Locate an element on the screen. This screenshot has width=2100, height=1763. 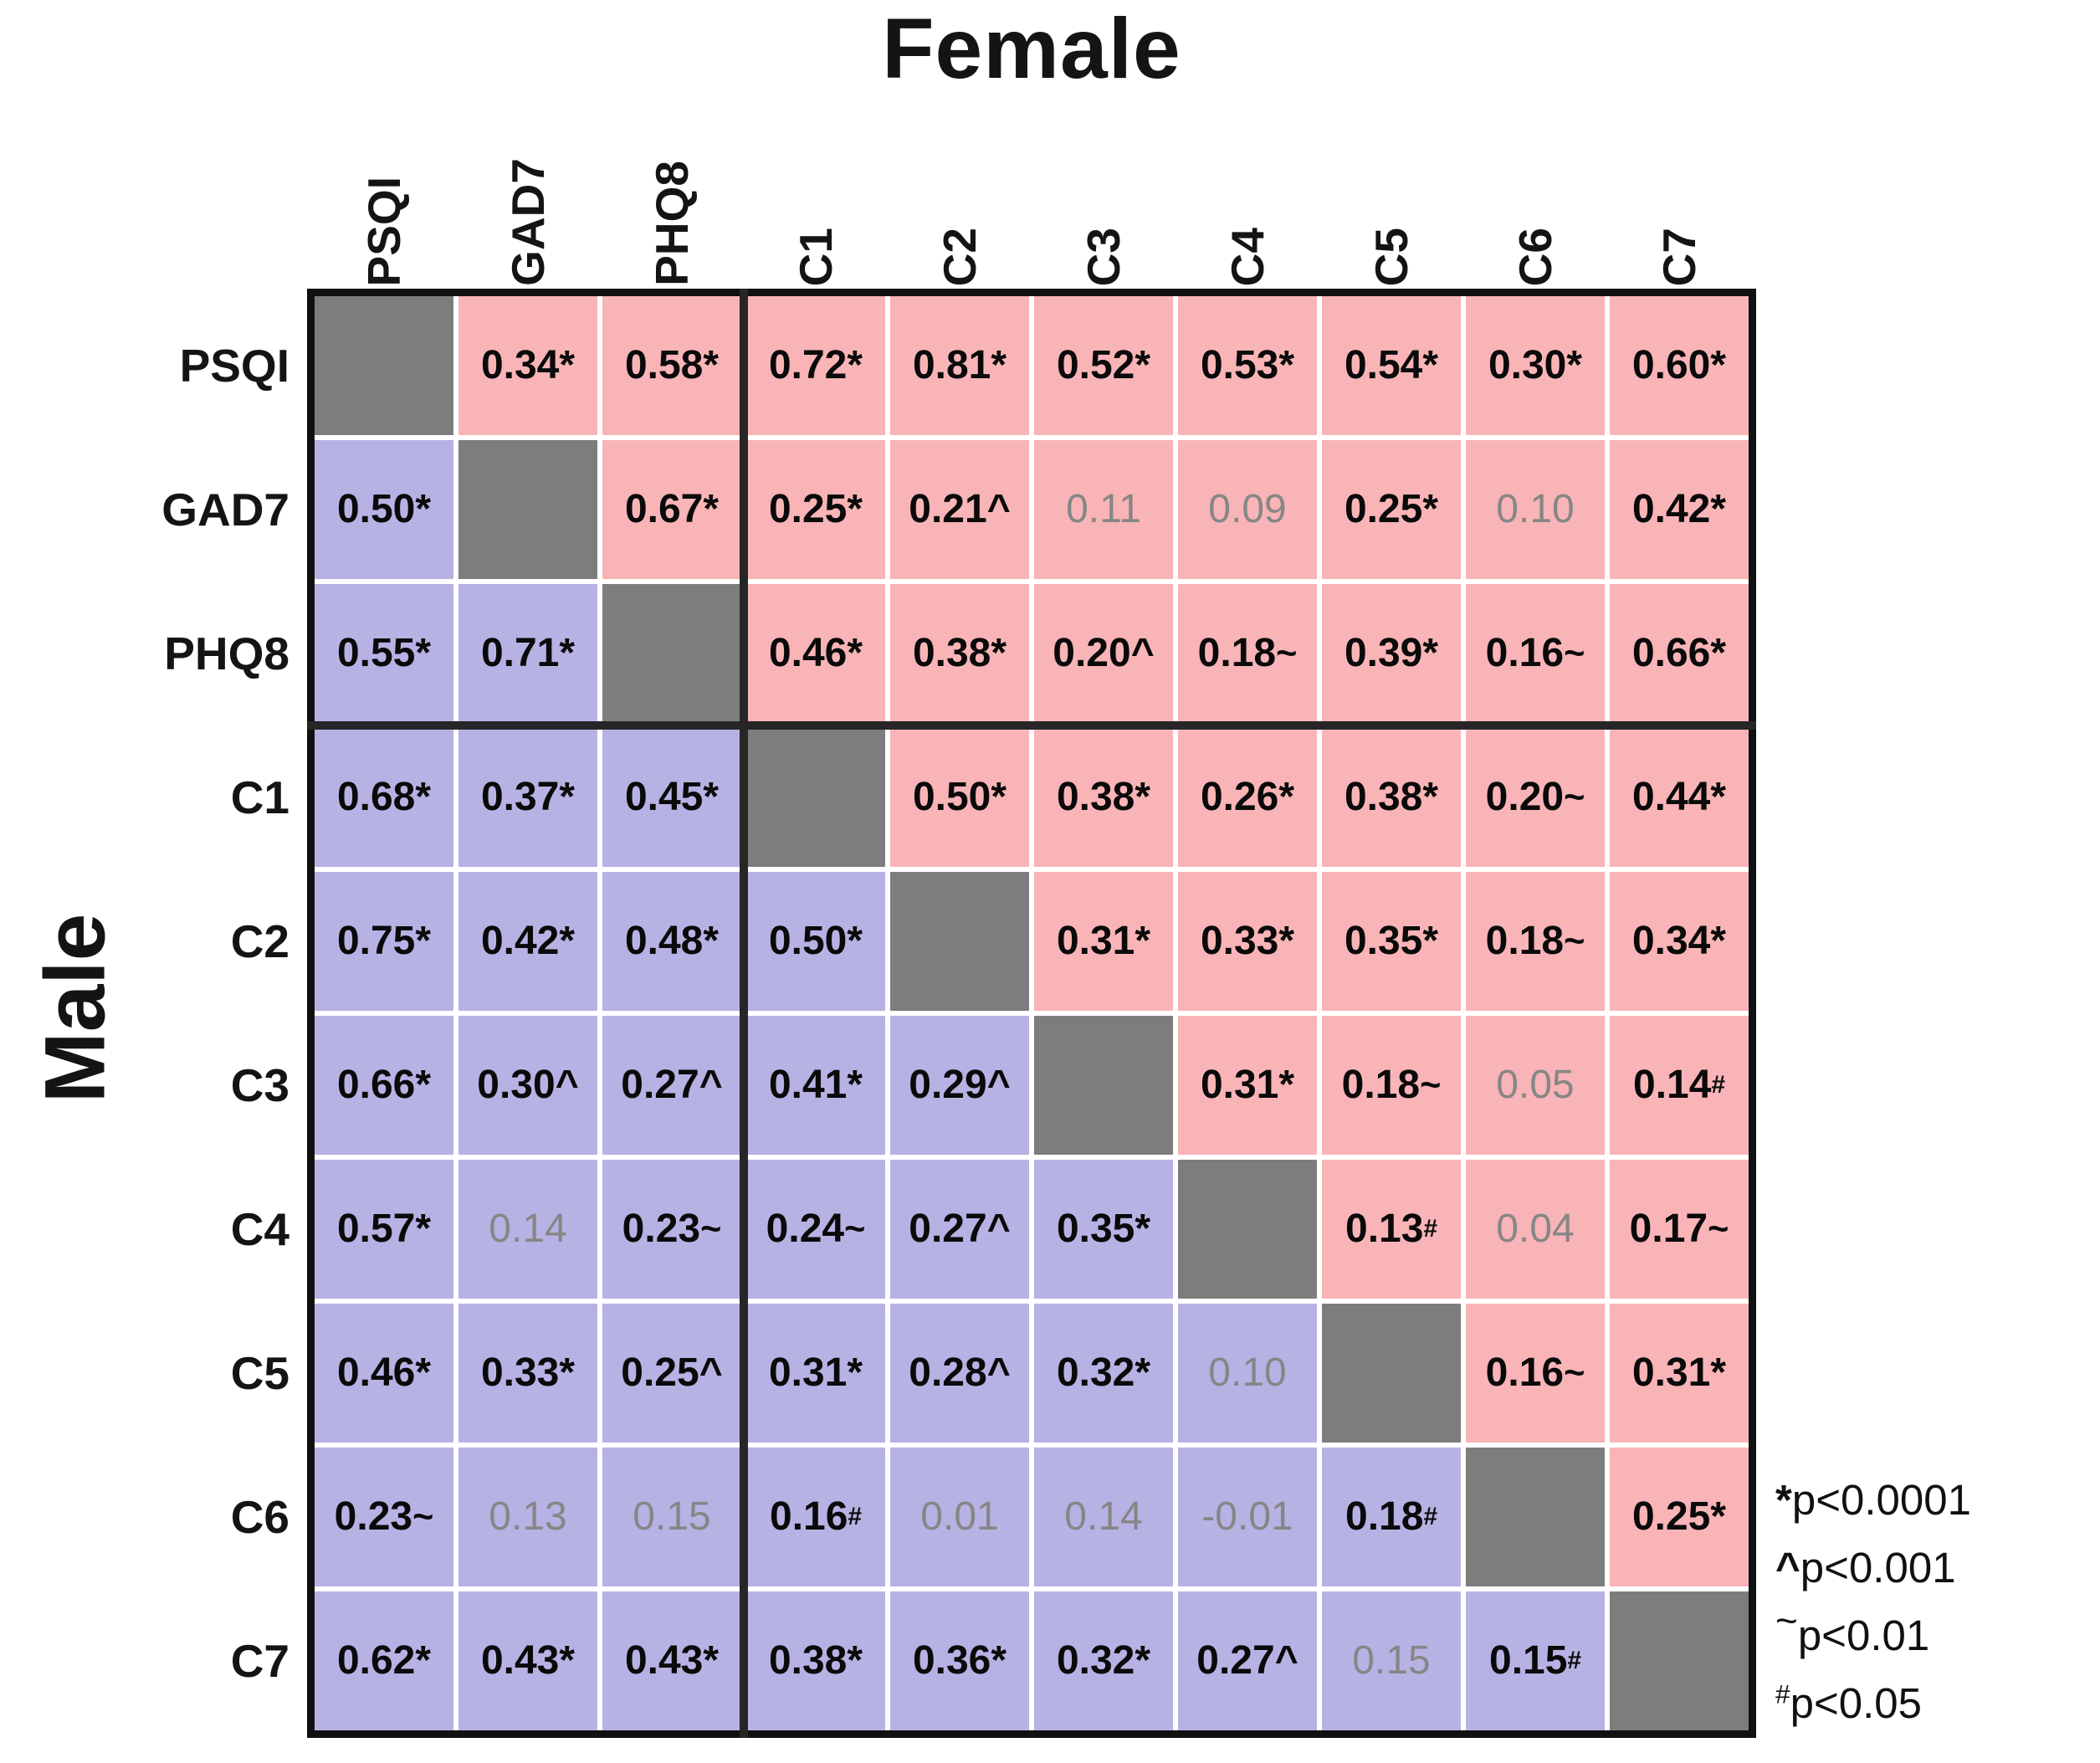
legend-symbol: ^ is located at coordinates (1788, 1567).